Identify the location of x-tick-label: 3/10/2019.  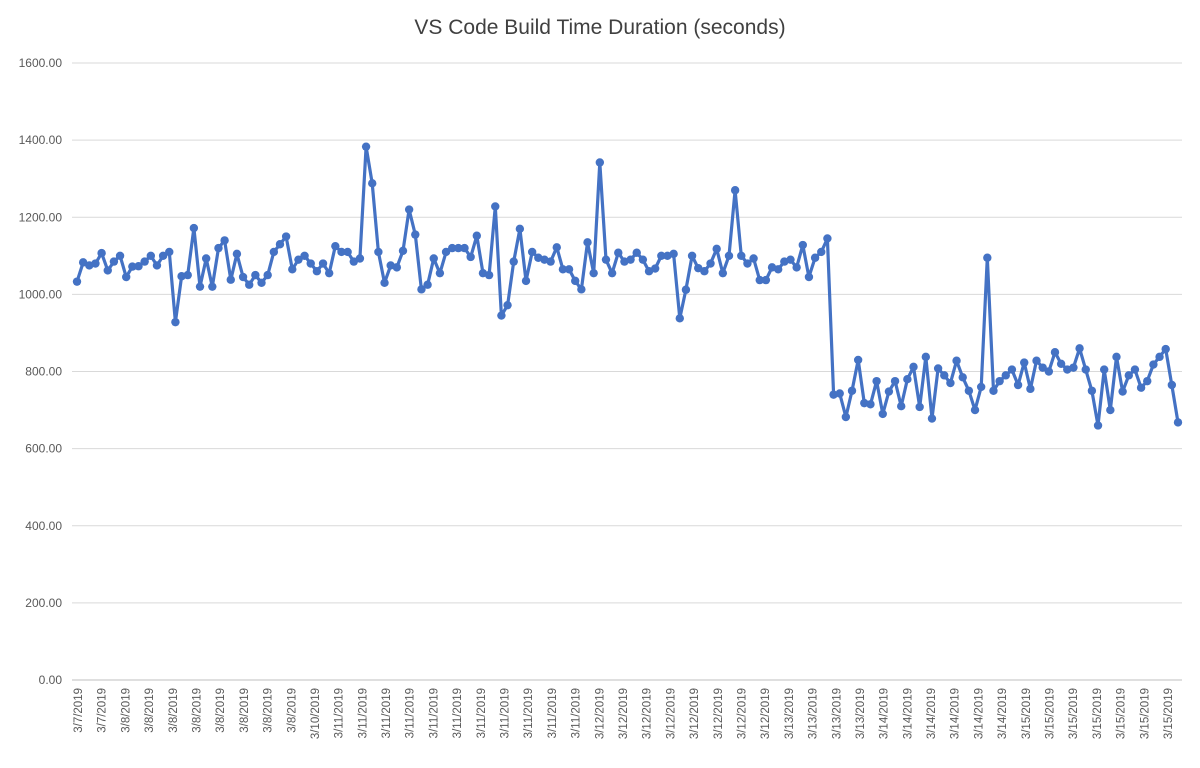
(316, 713).